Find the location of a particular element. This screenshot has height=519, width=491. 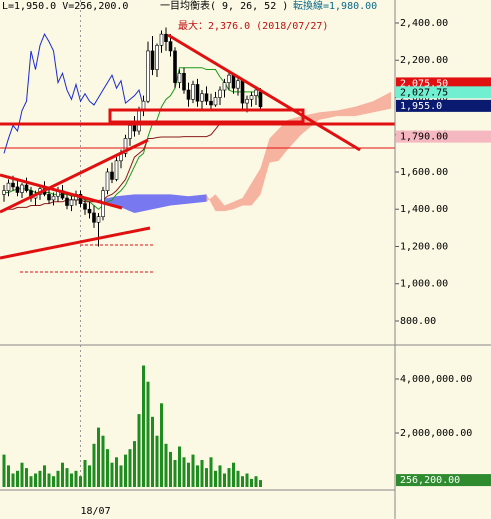

price-tag-label: 1,790.00 is located at coordinates (424, 137).